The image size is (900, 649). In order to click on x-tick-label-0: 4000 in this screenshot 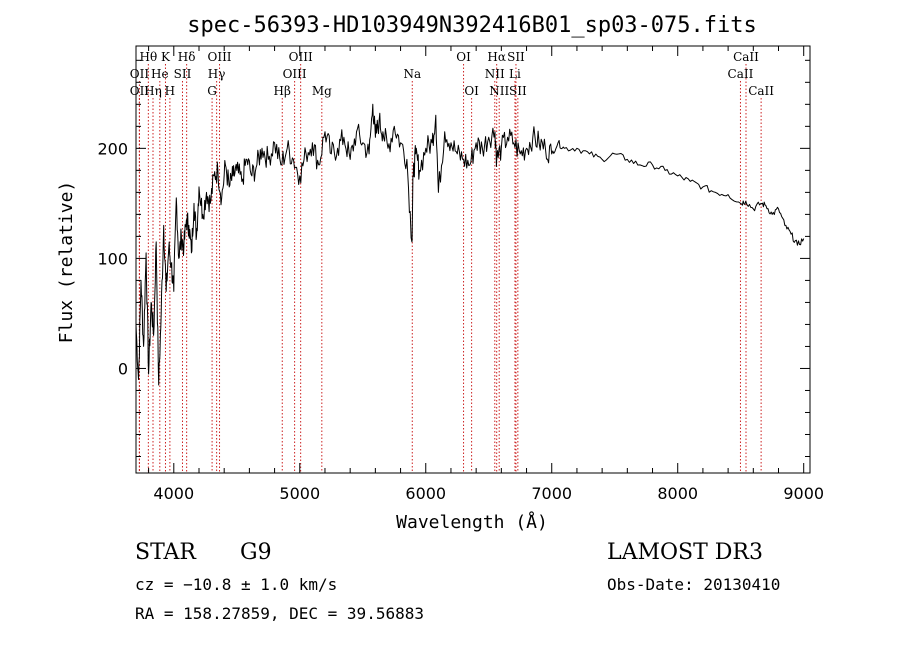, I will do `click(173, 493)`.